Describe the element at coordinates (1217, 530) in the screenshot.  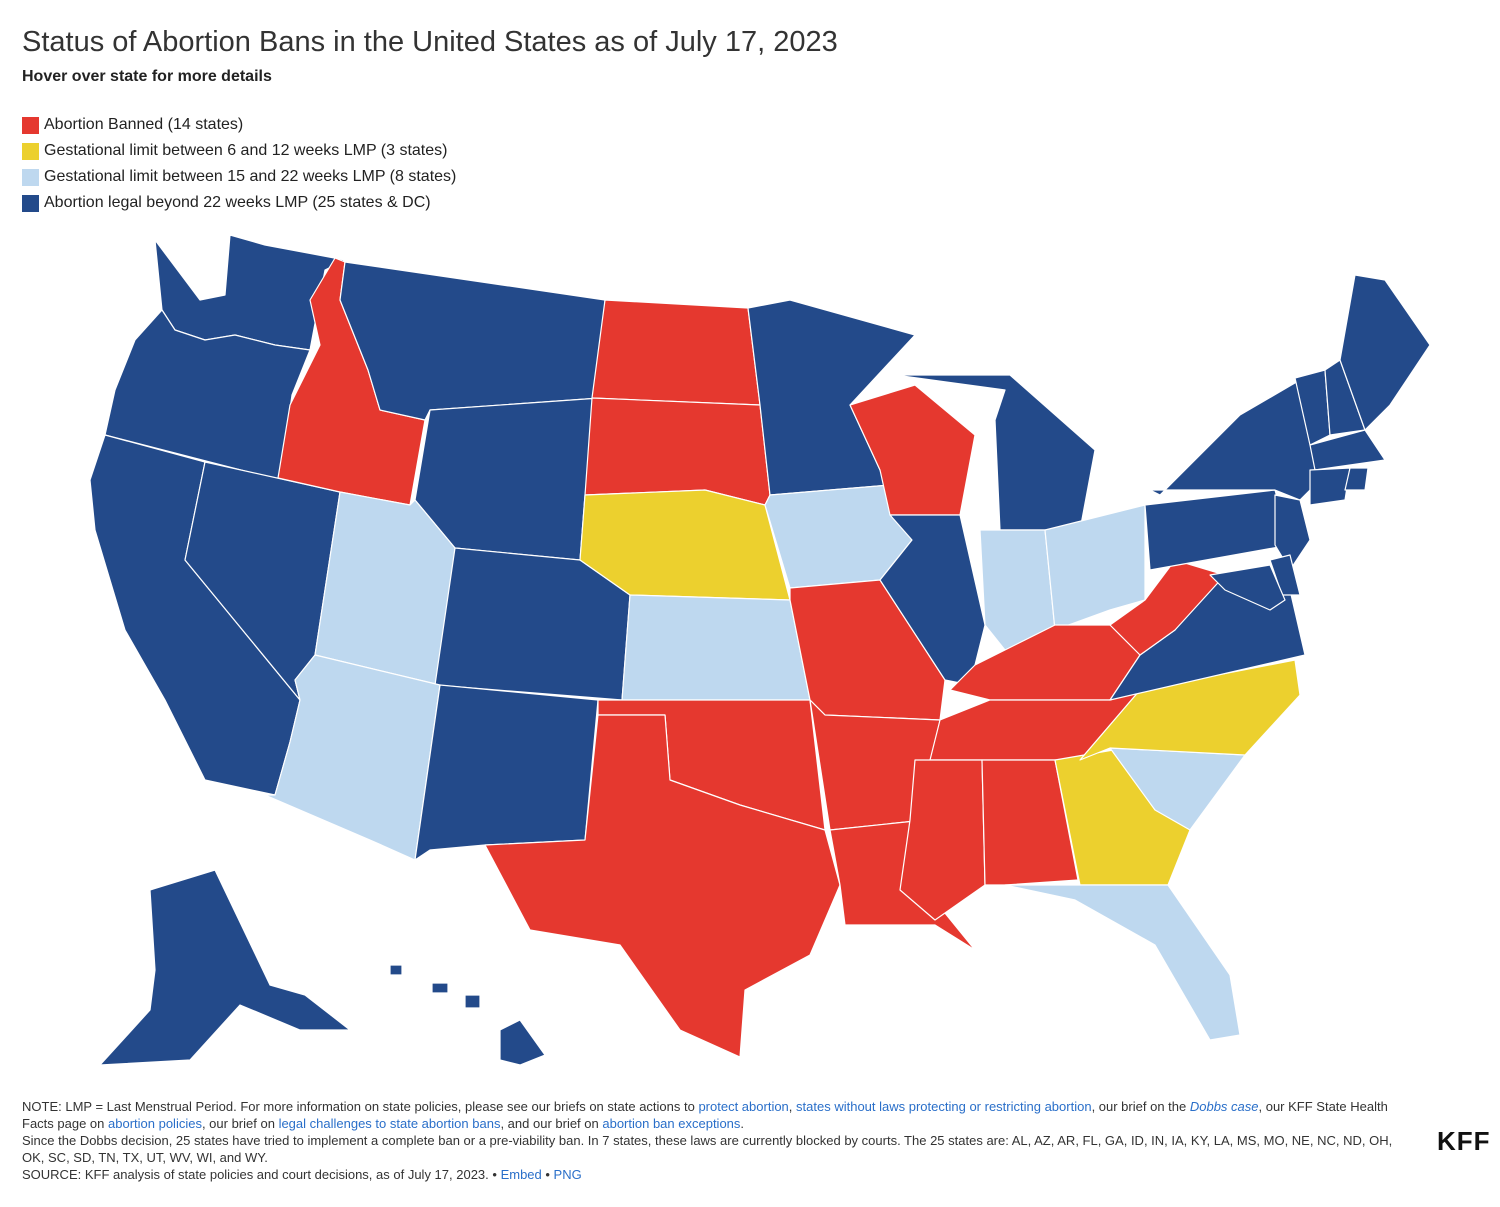
I see `state-pa` at that location.